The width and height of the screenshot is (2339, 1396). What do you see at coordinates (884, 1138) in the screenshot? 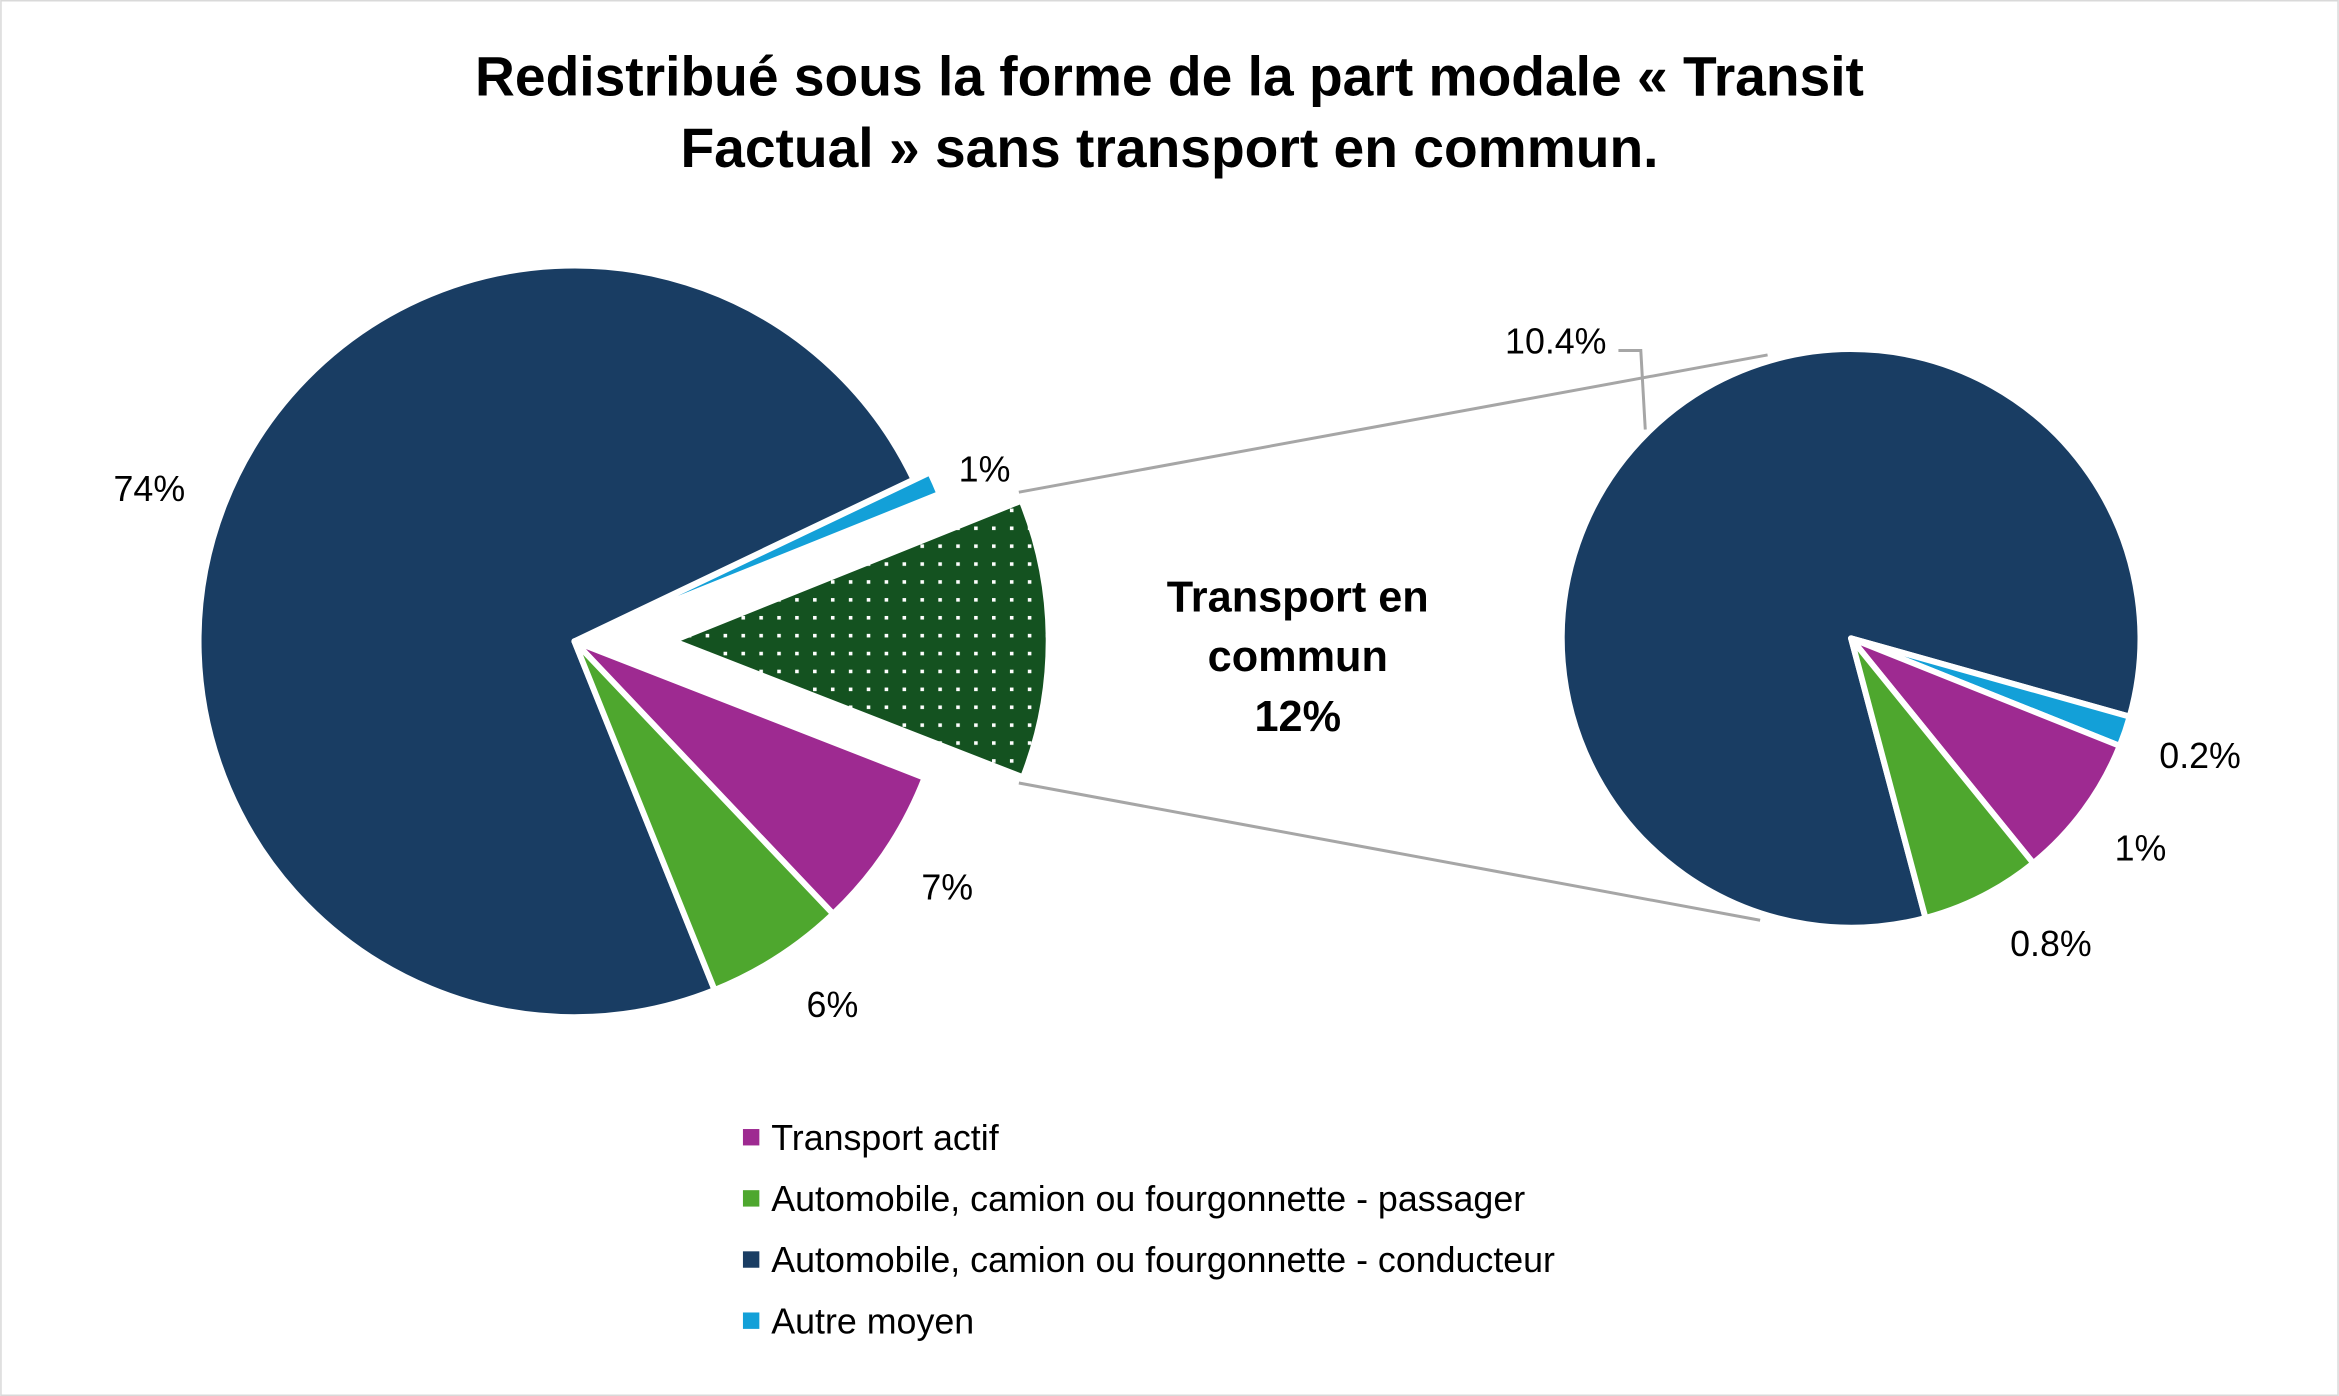
I see `legend-label: Transport actif` at bounding box center [884, 1138].